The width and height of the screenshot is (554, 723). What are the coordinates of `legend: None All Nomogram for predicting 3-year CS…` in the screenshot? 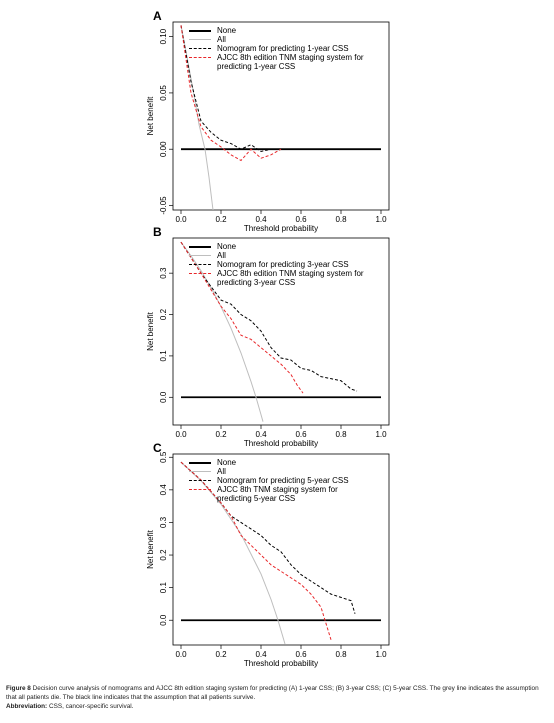 It's located at (278, 264).